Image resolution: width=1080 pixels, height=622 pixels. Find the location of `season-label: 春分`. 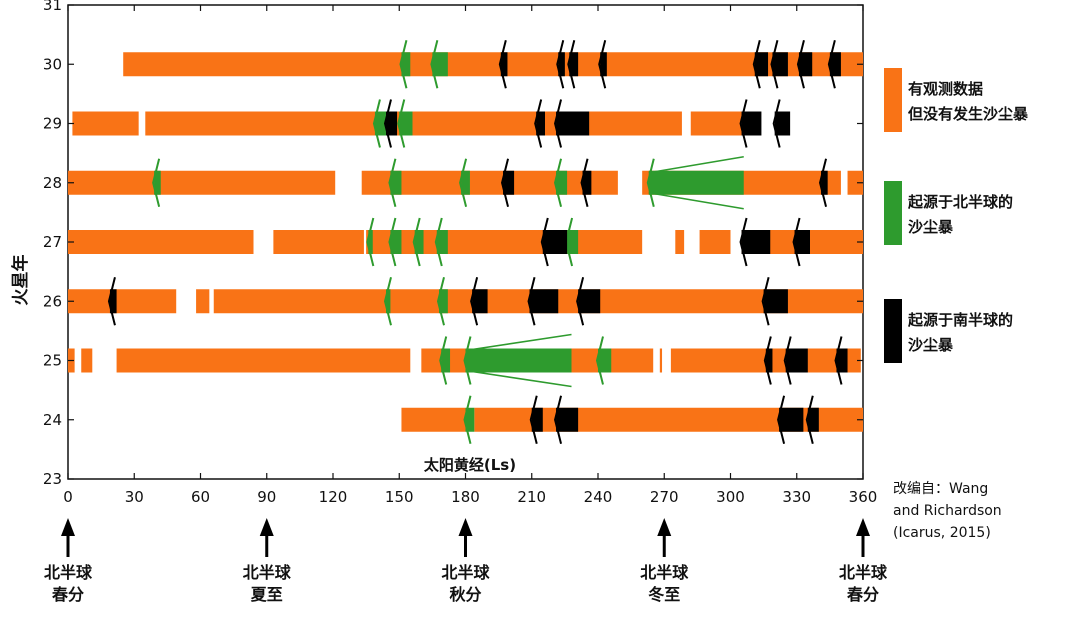

season-label: 春分 is located at coordinates (862, 594).